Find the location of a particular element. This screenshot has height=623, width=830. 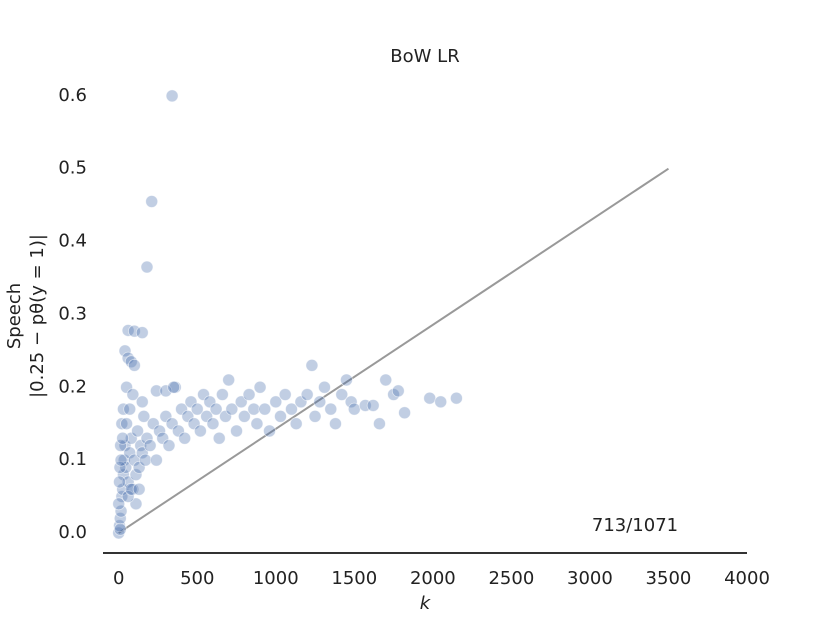

x-tick-label: 2000 is located at coordinates (433, 578).